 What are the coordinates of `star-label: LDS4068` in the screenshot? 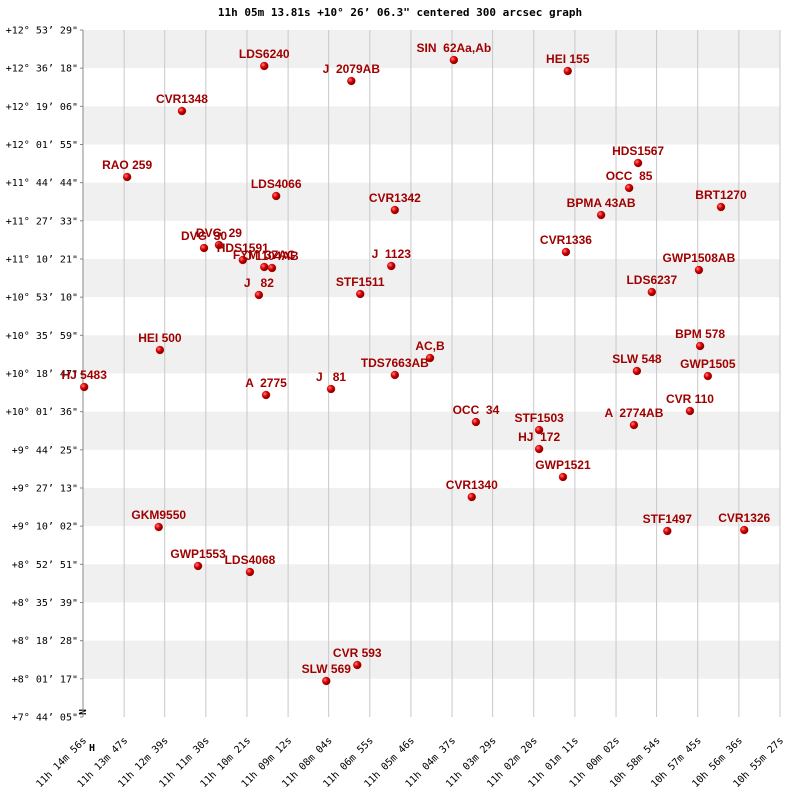 It's located at (250, 560).